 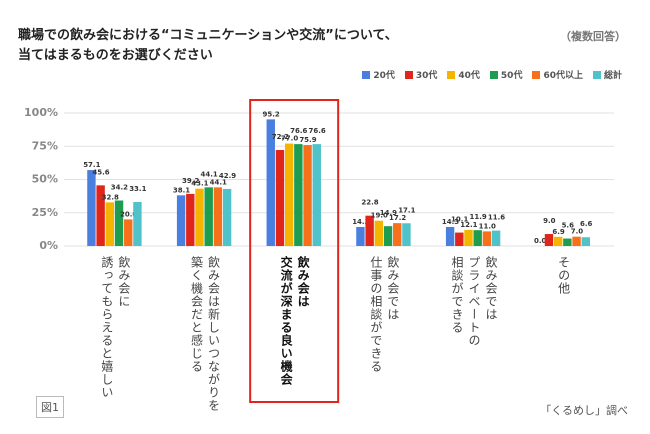 I want to click on data-label: 43.1, so click(x=199, y=184).